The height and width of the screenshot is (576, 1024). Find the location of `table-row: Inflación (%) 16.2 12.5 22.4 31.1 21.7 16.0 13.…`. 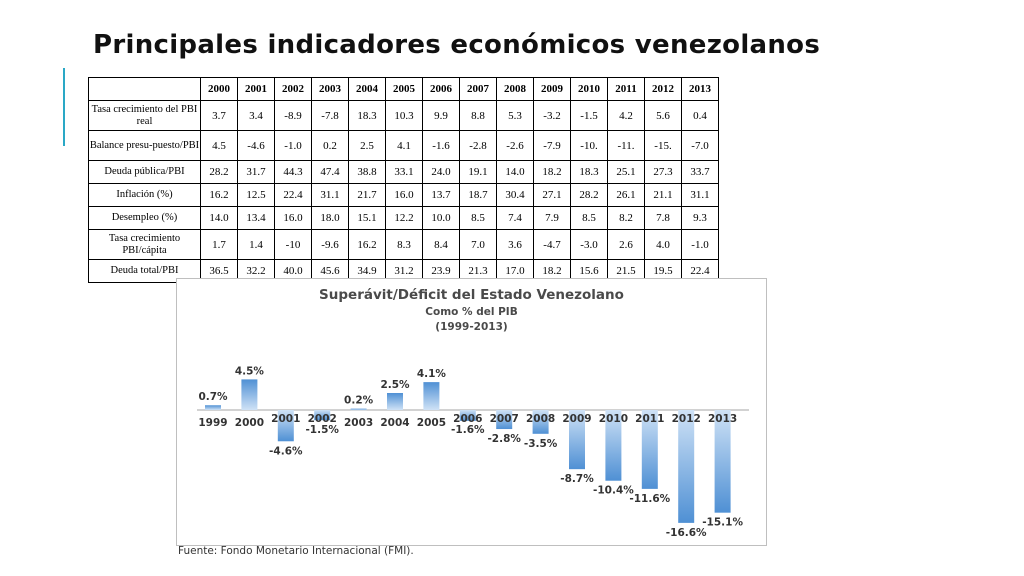

table-row: Inflación (%) 16.2 12.5 22.4 31.1 21.7 16.0 13.… is located at coordinates (403, 195).